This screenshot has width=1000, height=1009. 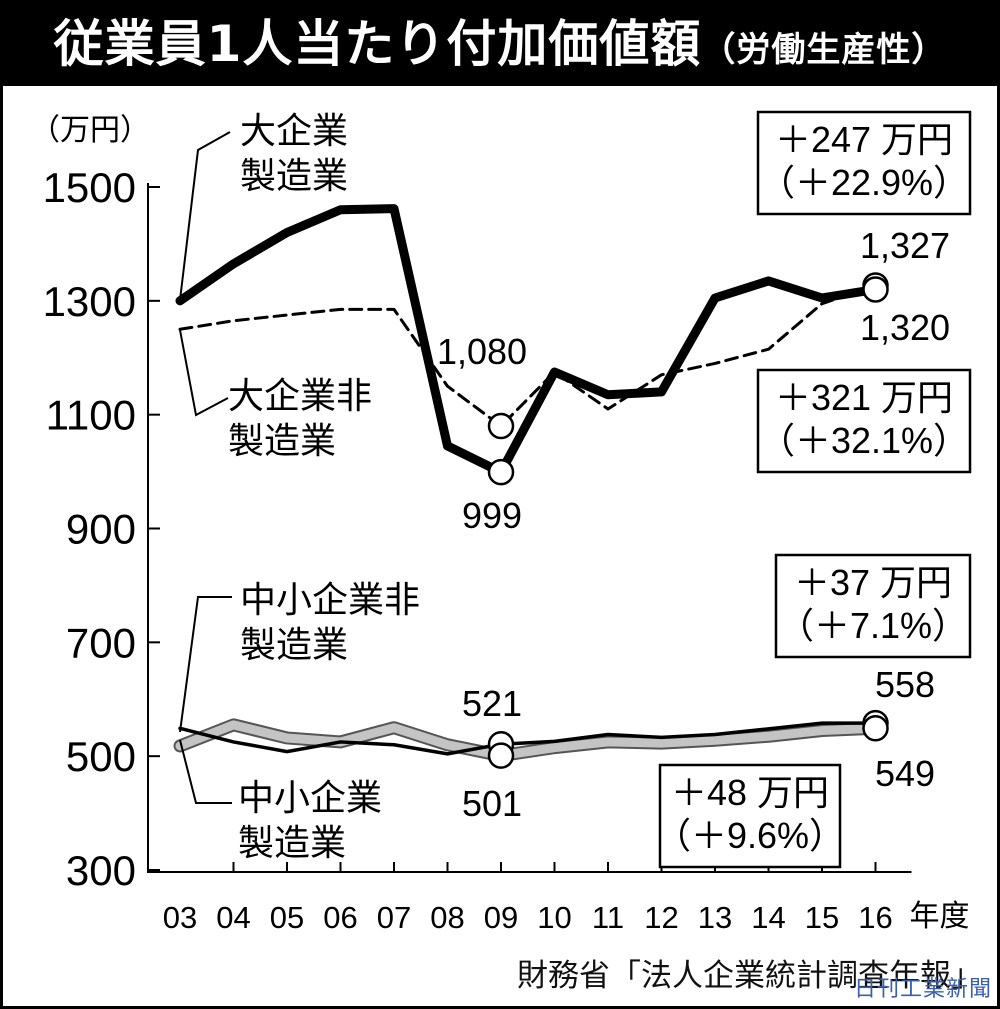 What do you see at coordinates (89, 301) in the screenshot?
I see `y-tick-label: 1300` at bounding box center [89, 301].